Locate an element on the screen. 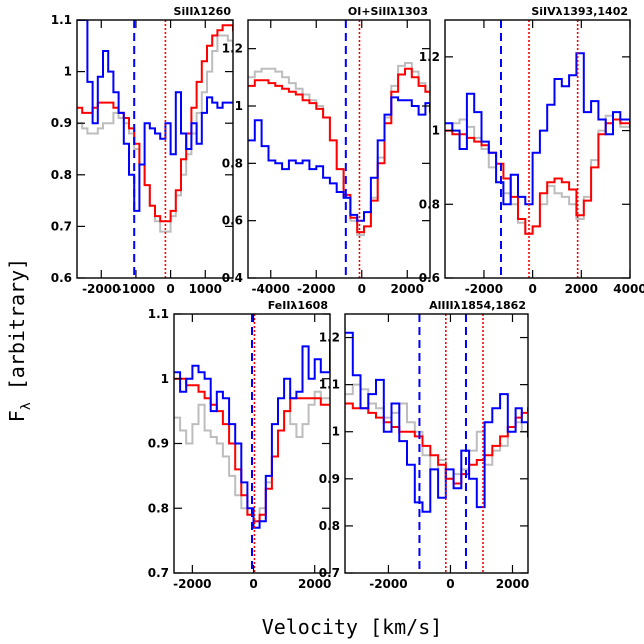 The height and width of the screenshot is (644, 644). y-tick-label: 0.4 is located at coordinates (232, 278).